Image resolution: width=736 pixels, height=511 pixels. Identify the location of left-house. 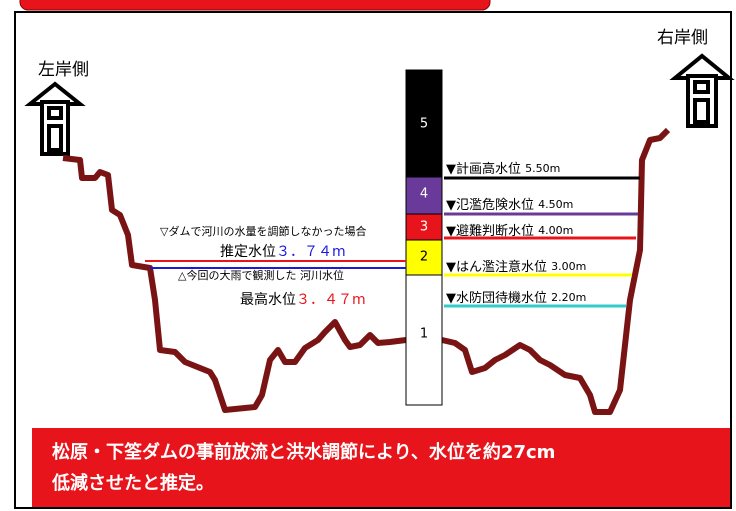
(55, 118).